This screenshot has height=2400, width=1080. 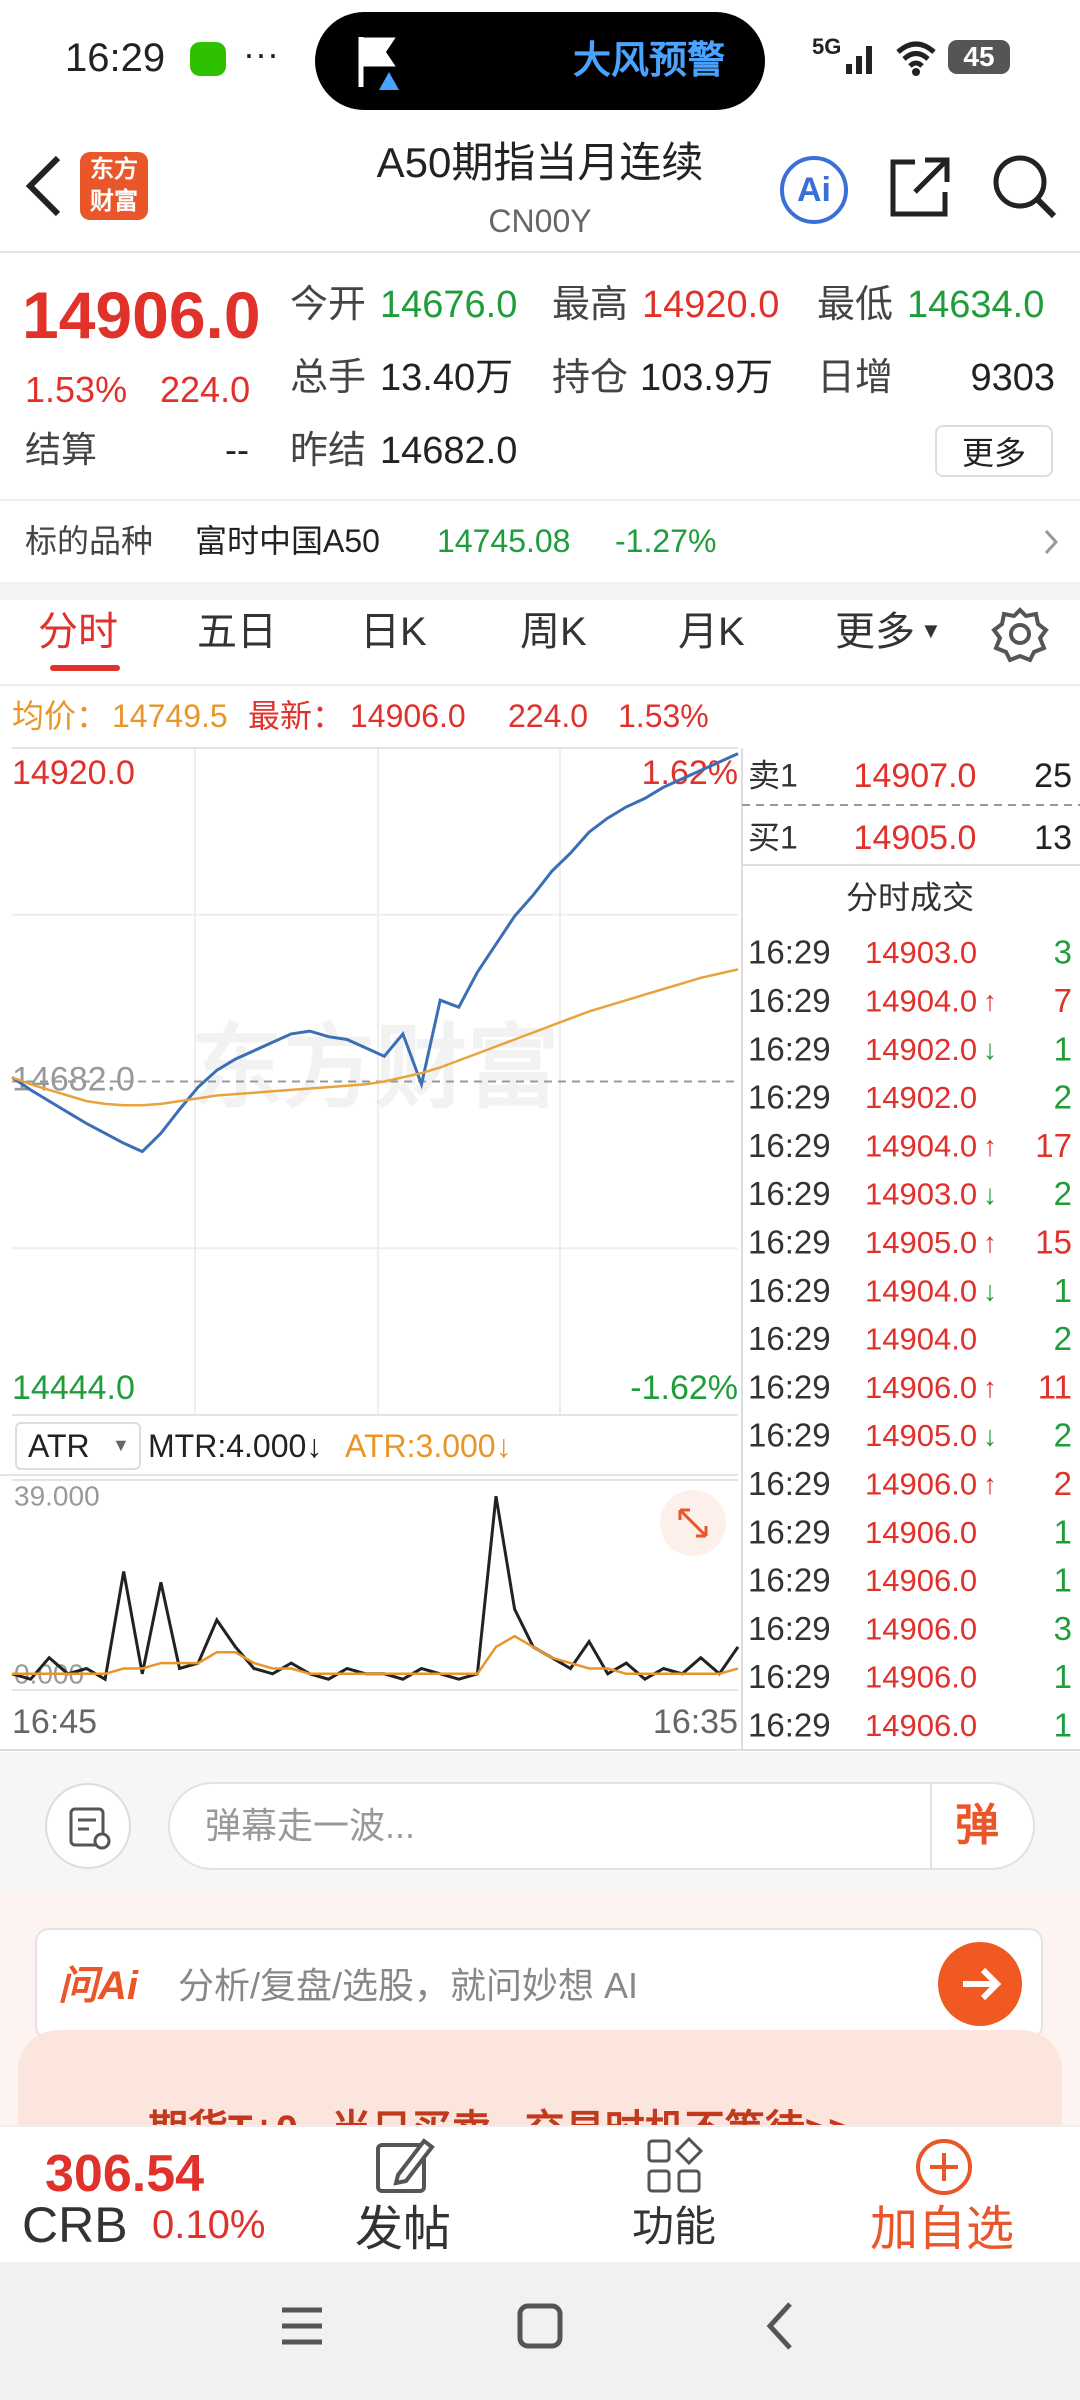 What do you see at coordinates (73, 1388) in the screenshot?
I see `y-tick-label: 14444.0` at bounding box center [73, 1388].